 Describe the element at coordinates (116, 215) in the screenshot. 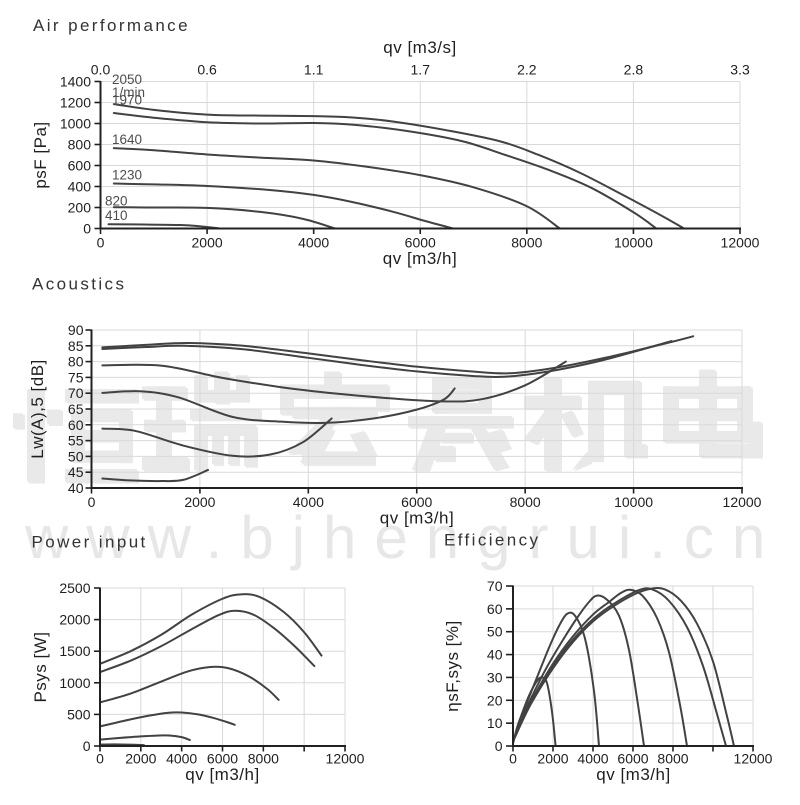

I see `svg-text: 410` at that location.